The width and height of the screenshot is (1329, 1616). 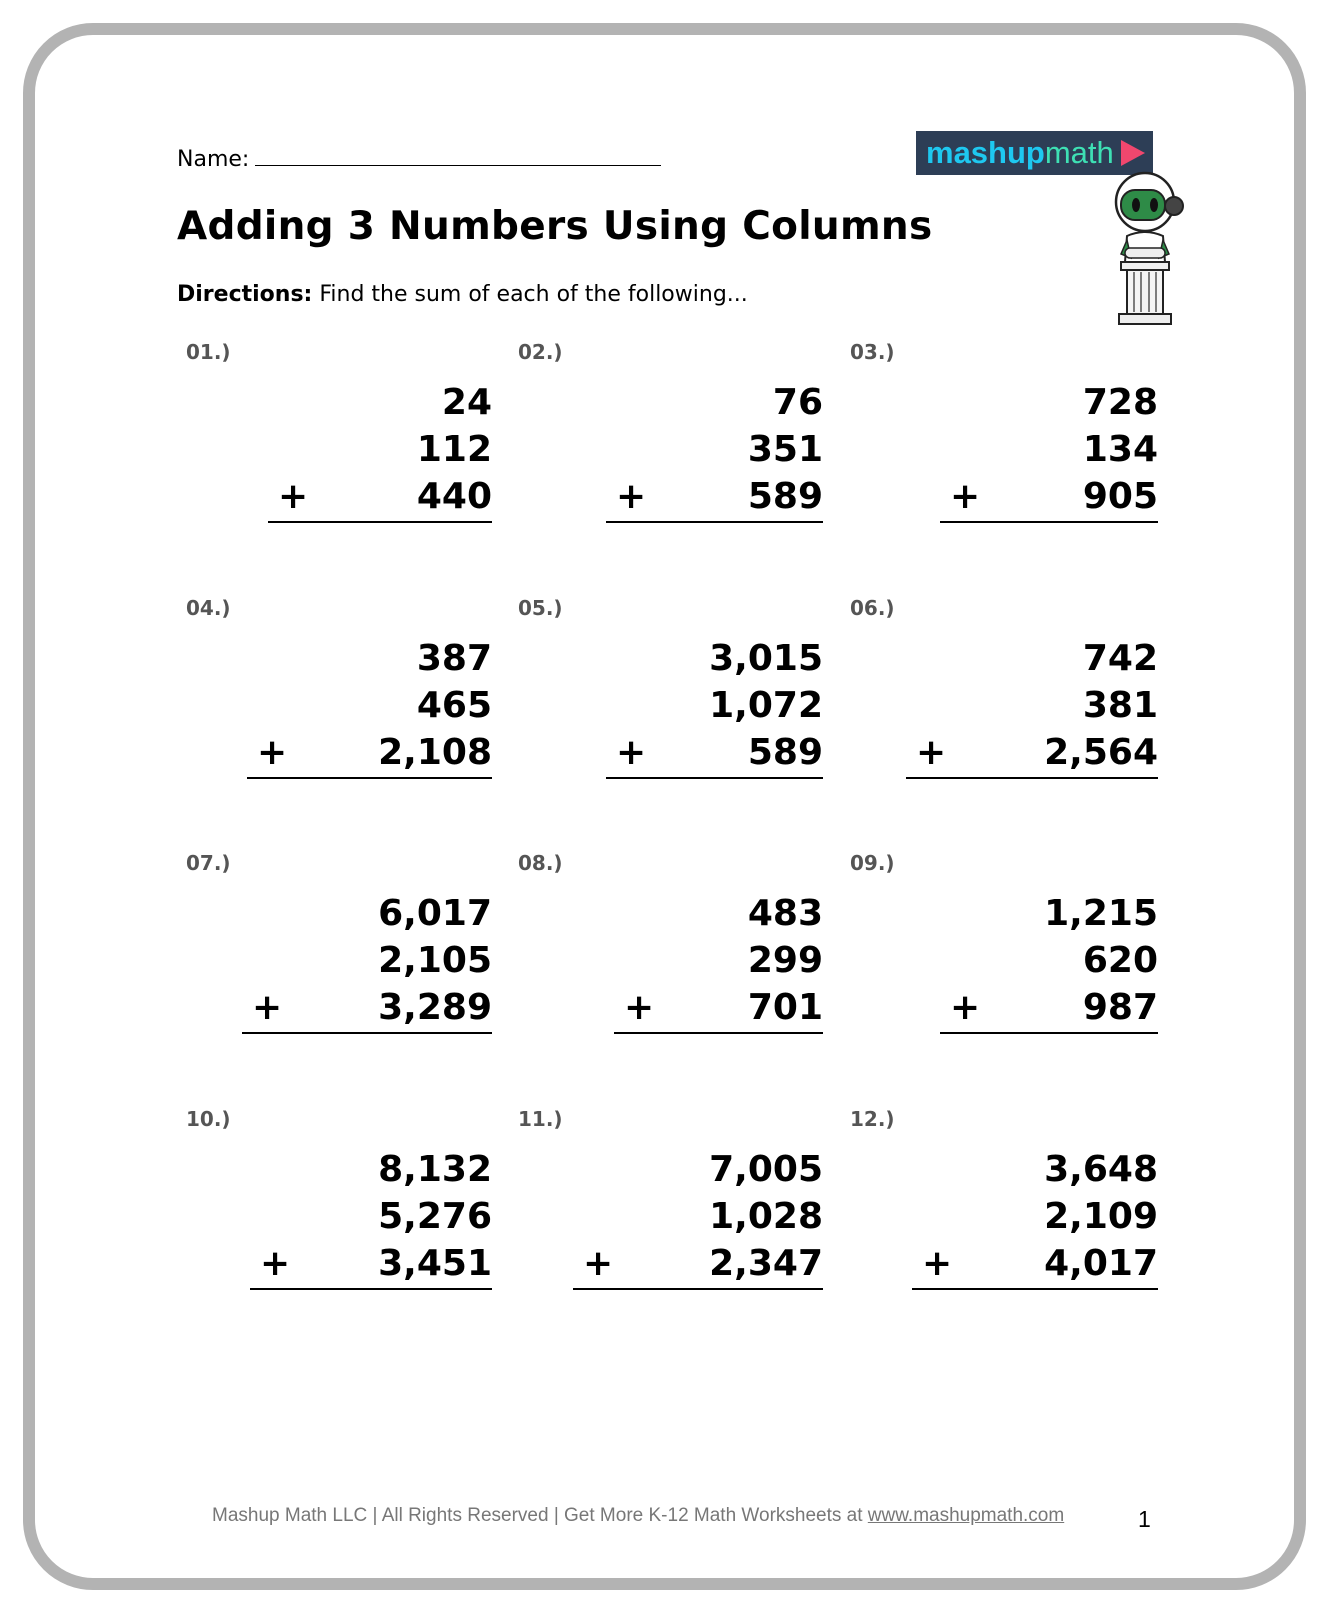 I want to click on problem-7: 07.) 6,017 2,105 3,289 +, so click(x=339, y=951).